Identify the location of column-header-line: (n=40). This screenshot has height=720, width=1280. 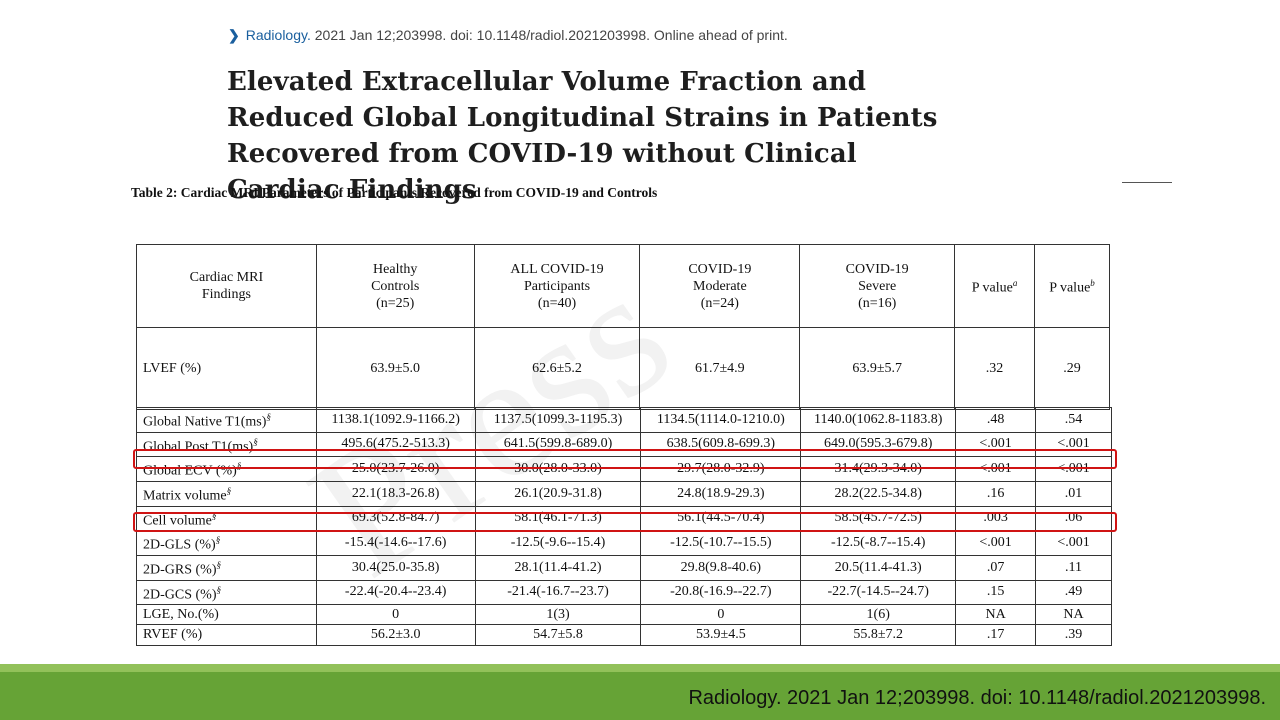
(557, 303).